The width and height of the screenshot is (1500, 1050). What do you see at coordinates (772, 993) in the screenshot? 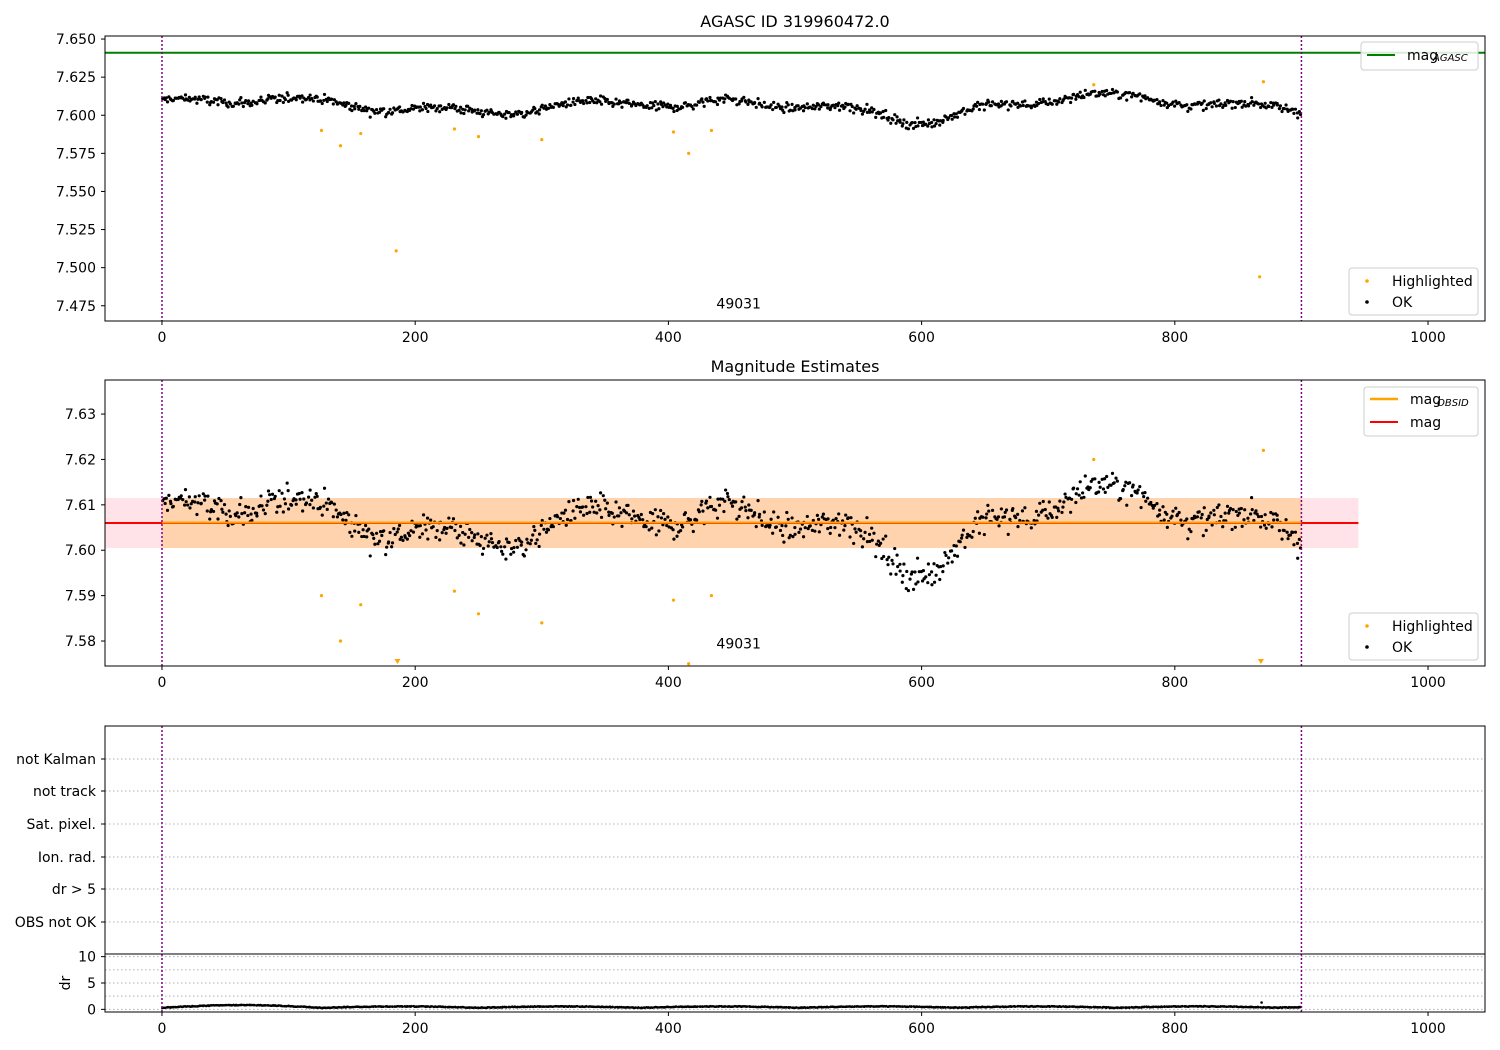
I see `panel-dr: 0 200 400 600 800 1000 0 5 10 dr` at bounding box center [772, 993].